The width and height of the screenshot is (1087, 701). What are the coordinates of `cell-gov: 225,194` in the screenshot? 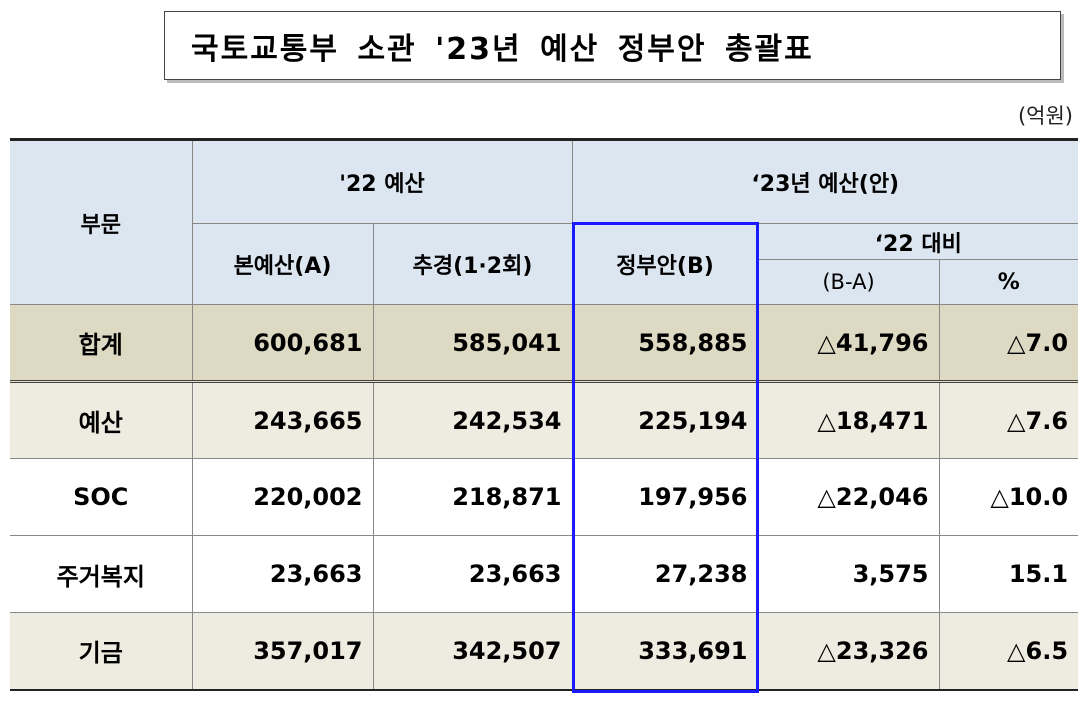 It's located at (665, 420).